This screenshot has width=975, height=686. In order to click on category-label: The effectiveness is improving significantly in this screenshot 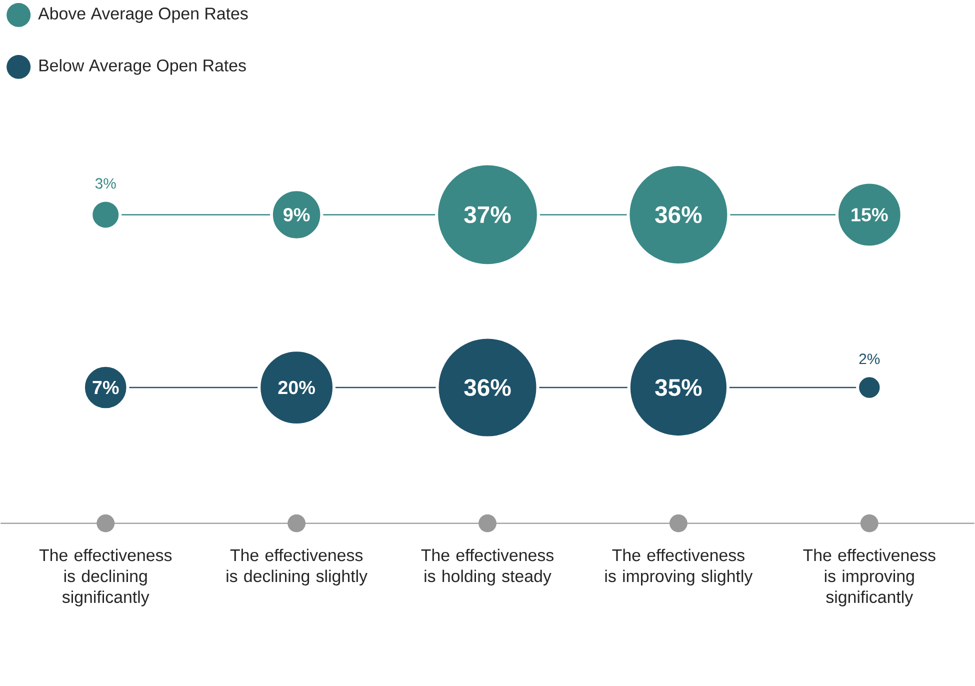, I will do `click(869, 577)`.